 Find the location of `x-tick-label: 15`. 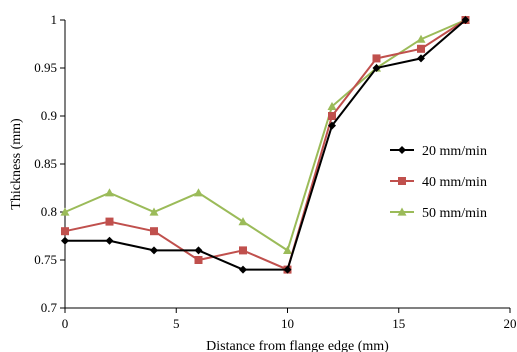

x-tick-label: 15 is located at coordinates (398, 323).